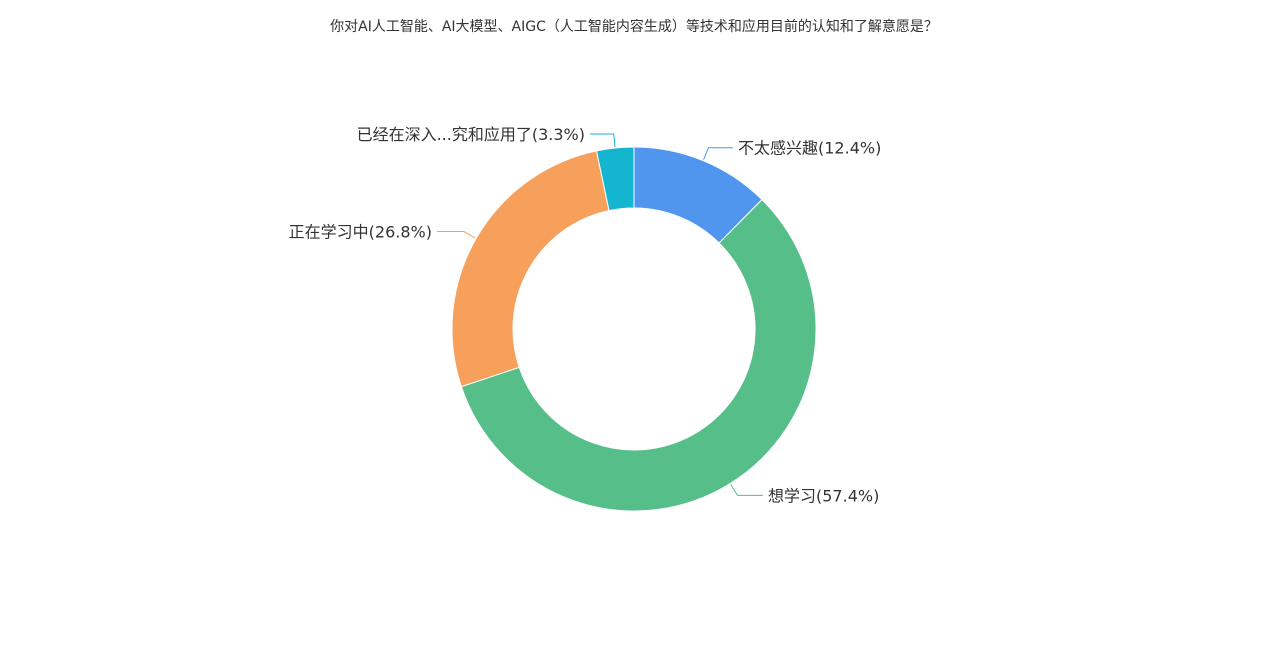 The width and height of the screenshot is (1268, 645). I want to click on leader-lines-layer, so click(600, 314).